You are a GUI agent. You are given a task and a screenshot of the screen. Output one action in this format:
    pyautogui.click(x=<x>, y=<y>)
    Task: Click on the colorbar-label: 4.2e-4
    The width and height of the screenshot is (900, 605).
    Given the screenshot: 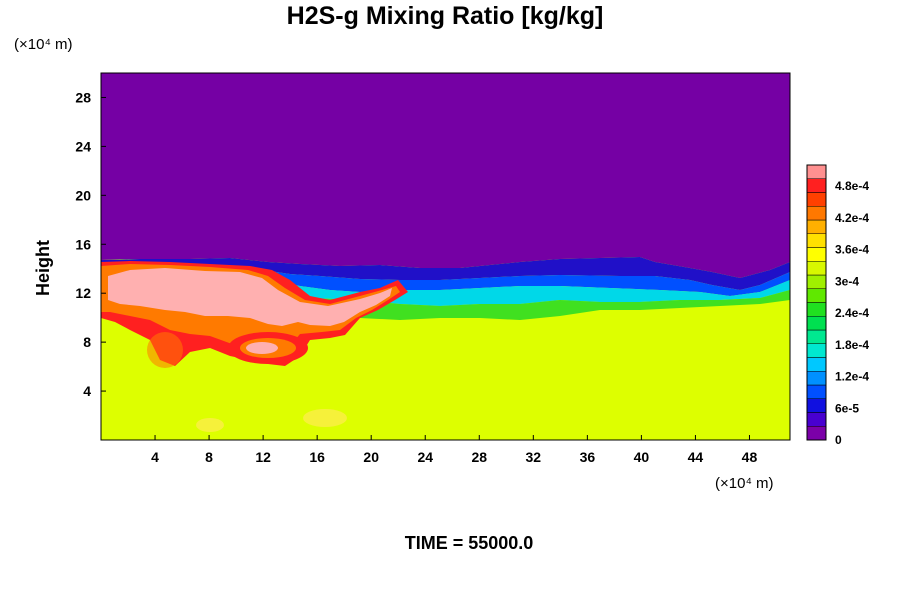 What is the action you would take?
    pyautogui.click(x=852, y=218)
    